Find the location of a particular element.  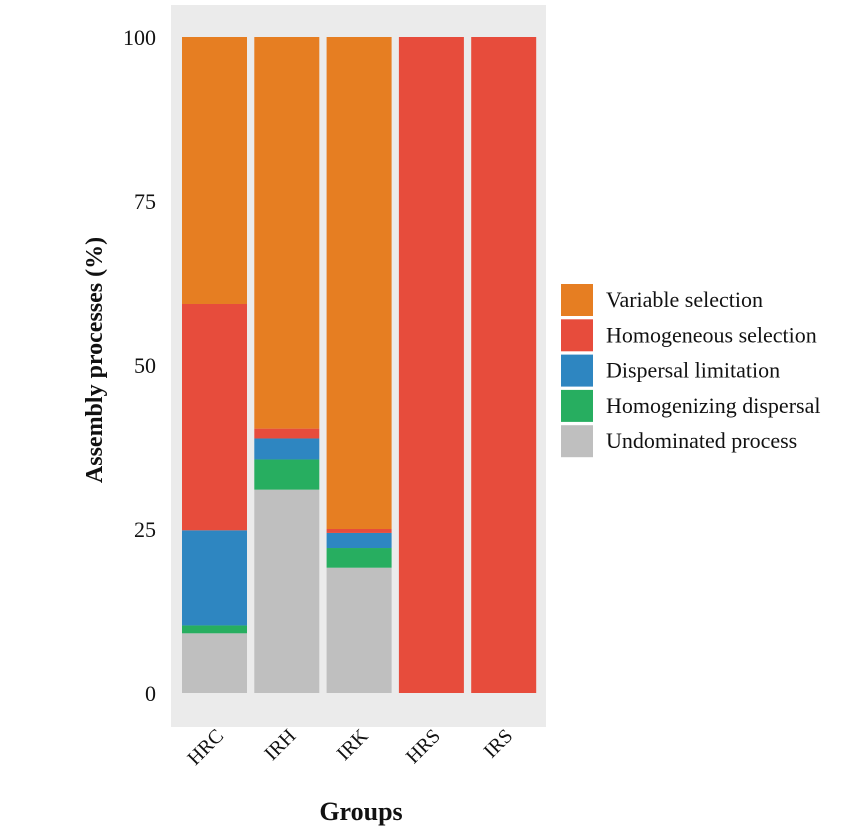

x-tick-label-irk: IRK is located at coordinates (353, 745).